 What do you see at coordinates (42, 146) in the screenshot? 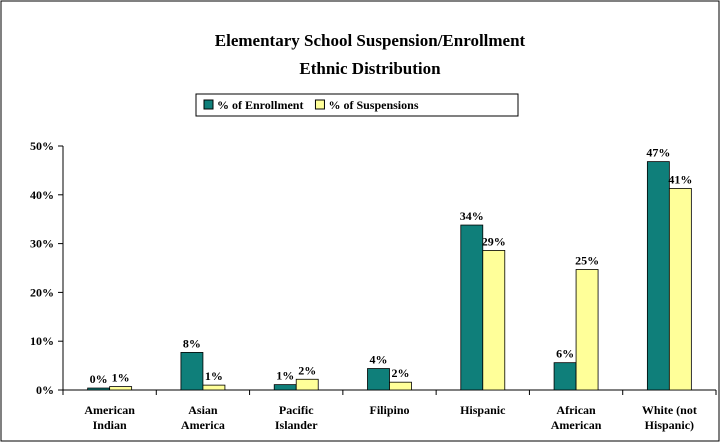
I see `y-tick-label: 50%` at bounding box center [42, 146].